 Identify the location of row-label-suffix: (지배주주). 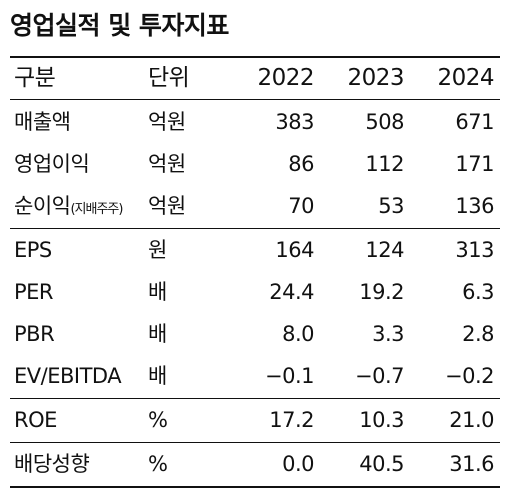
(96, 209).